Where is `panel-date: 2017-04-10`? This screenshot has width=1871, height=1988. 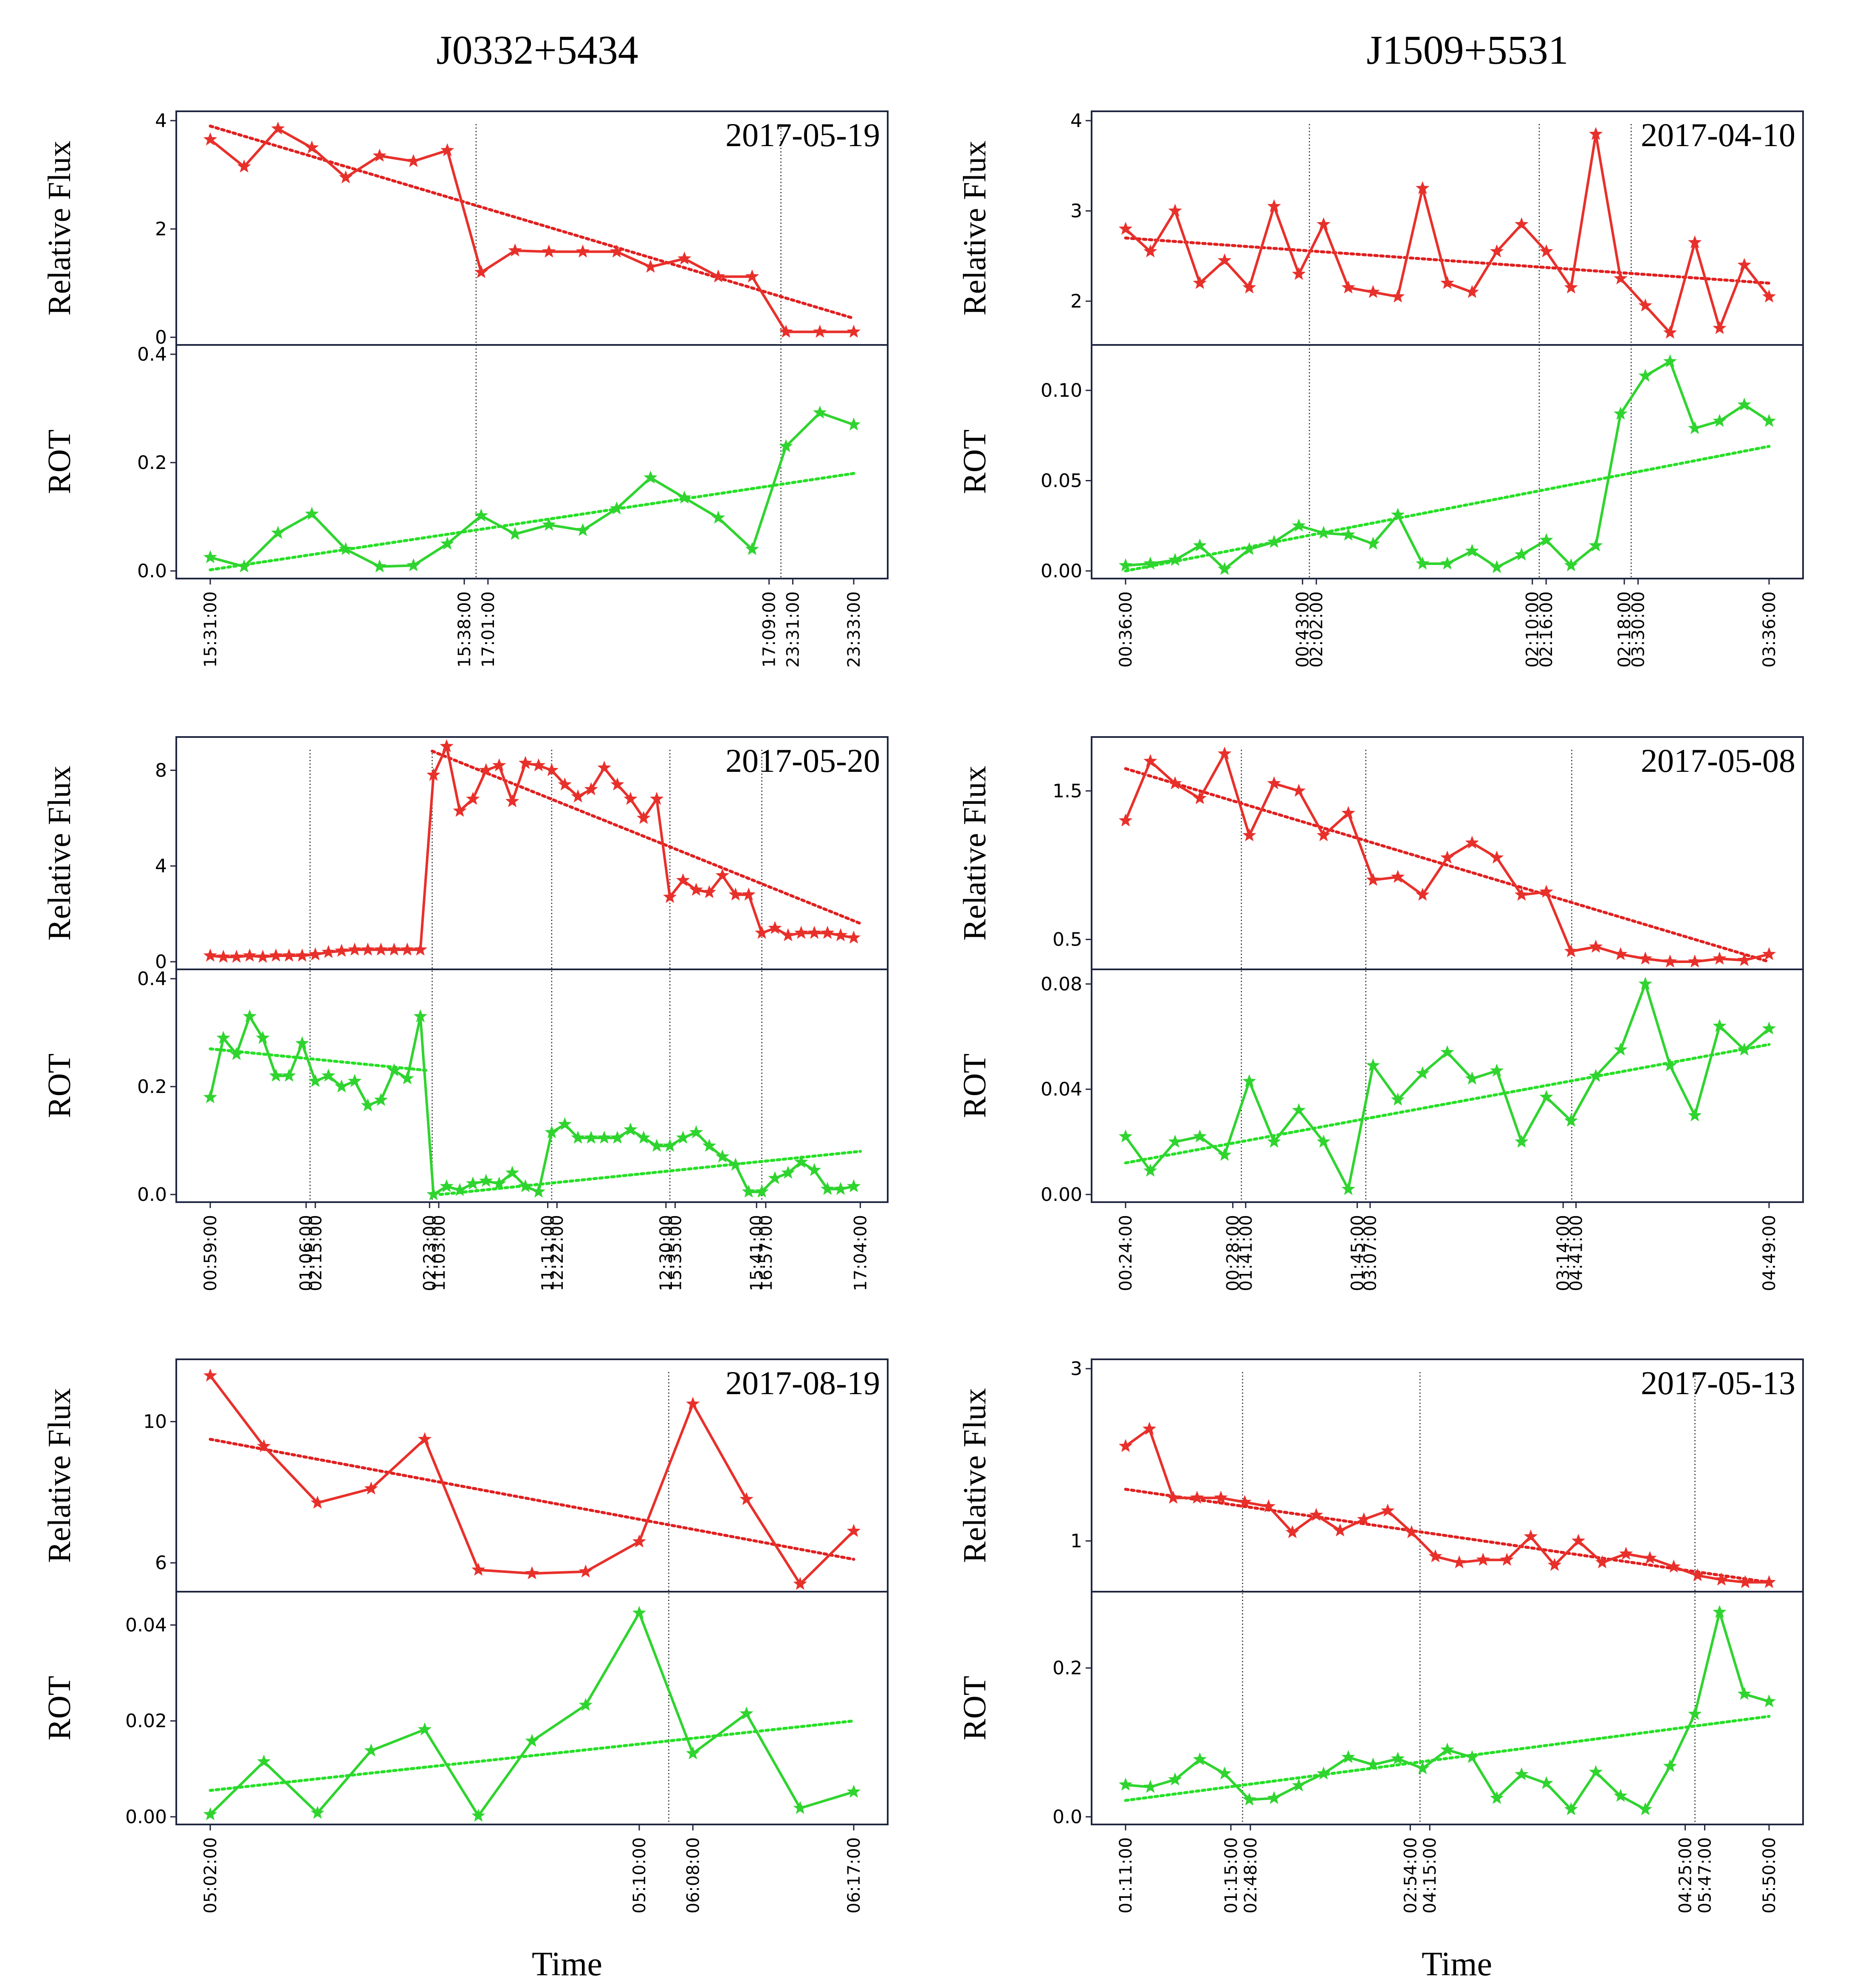 panel-date: 2017-04-10 is located at coordinates (1718, 134).